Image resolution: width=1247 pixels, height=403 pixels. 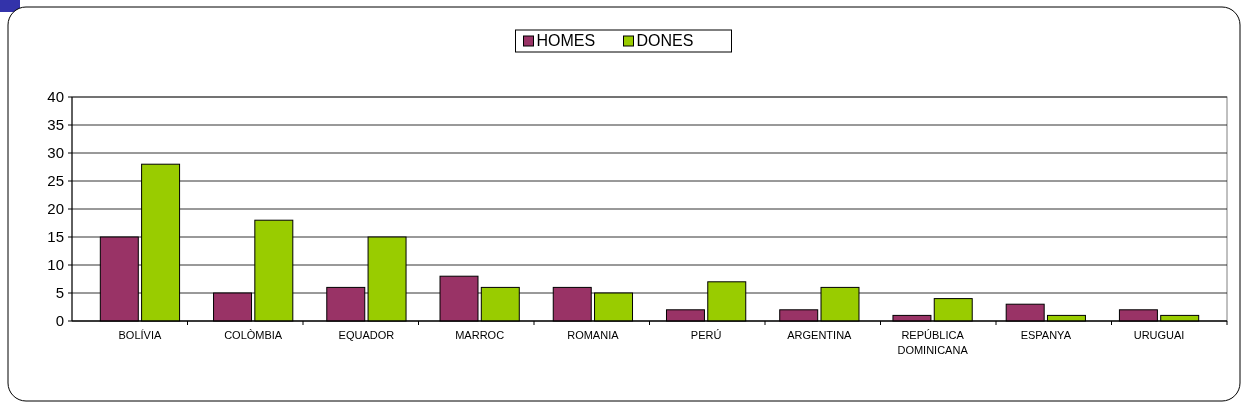 What do you see at coordinates (480, 335) in the screenshot?
I see `x-tick-label: MARROC` at bounding box center [480, 335].